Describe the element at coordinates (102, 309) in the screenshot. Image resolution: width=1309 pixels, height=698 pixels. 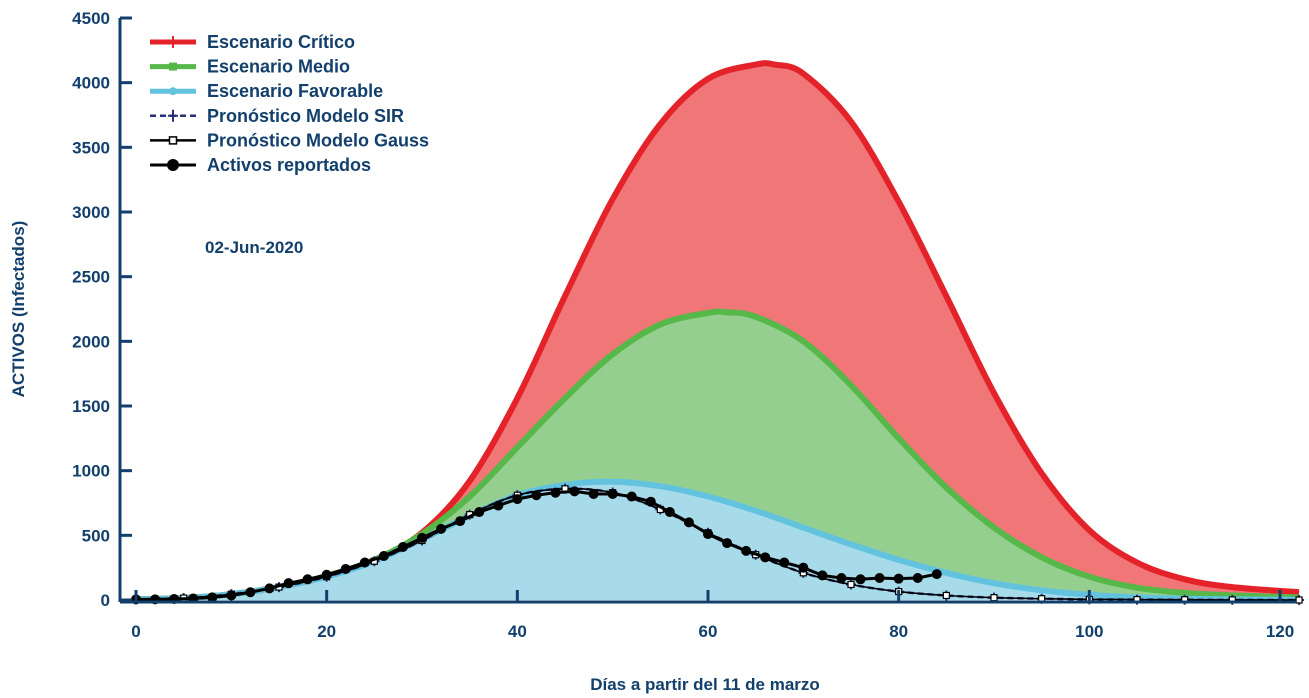
I see `y-ticks: 0 500 1000 1500 2000 2500 3000 3500 4000 4500` at that location.